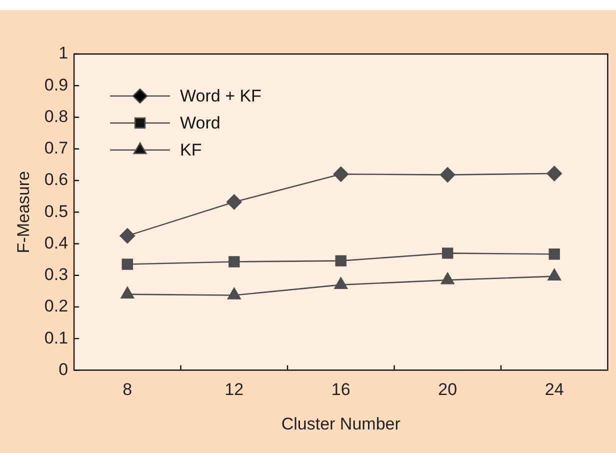 This screenshot has width=616, height=453. What do you see at coordinates (56, 84) in the screenshot?
I see `y-tick-label: 0.9` at bounding box center [56, 84].